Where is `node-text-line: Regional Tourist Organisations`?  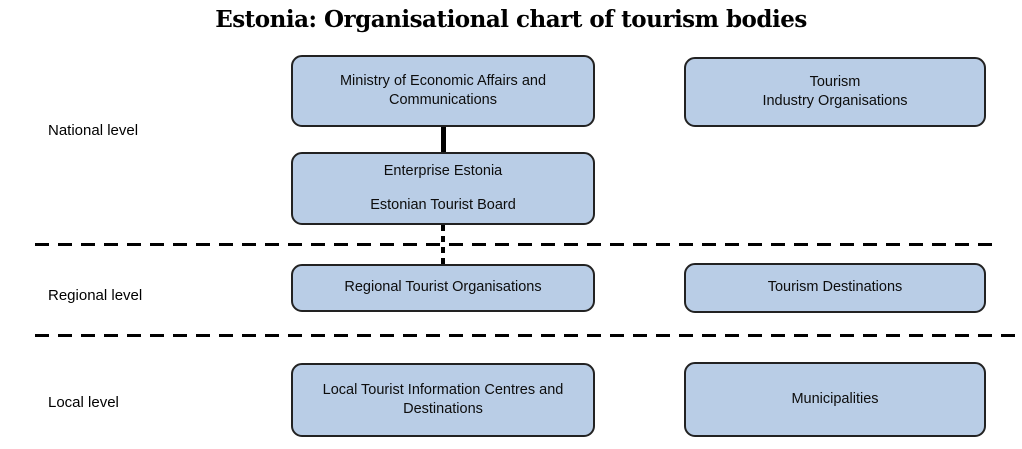
node-text-line: Regional Tourist Organisations is located at coordinates (443, 287).